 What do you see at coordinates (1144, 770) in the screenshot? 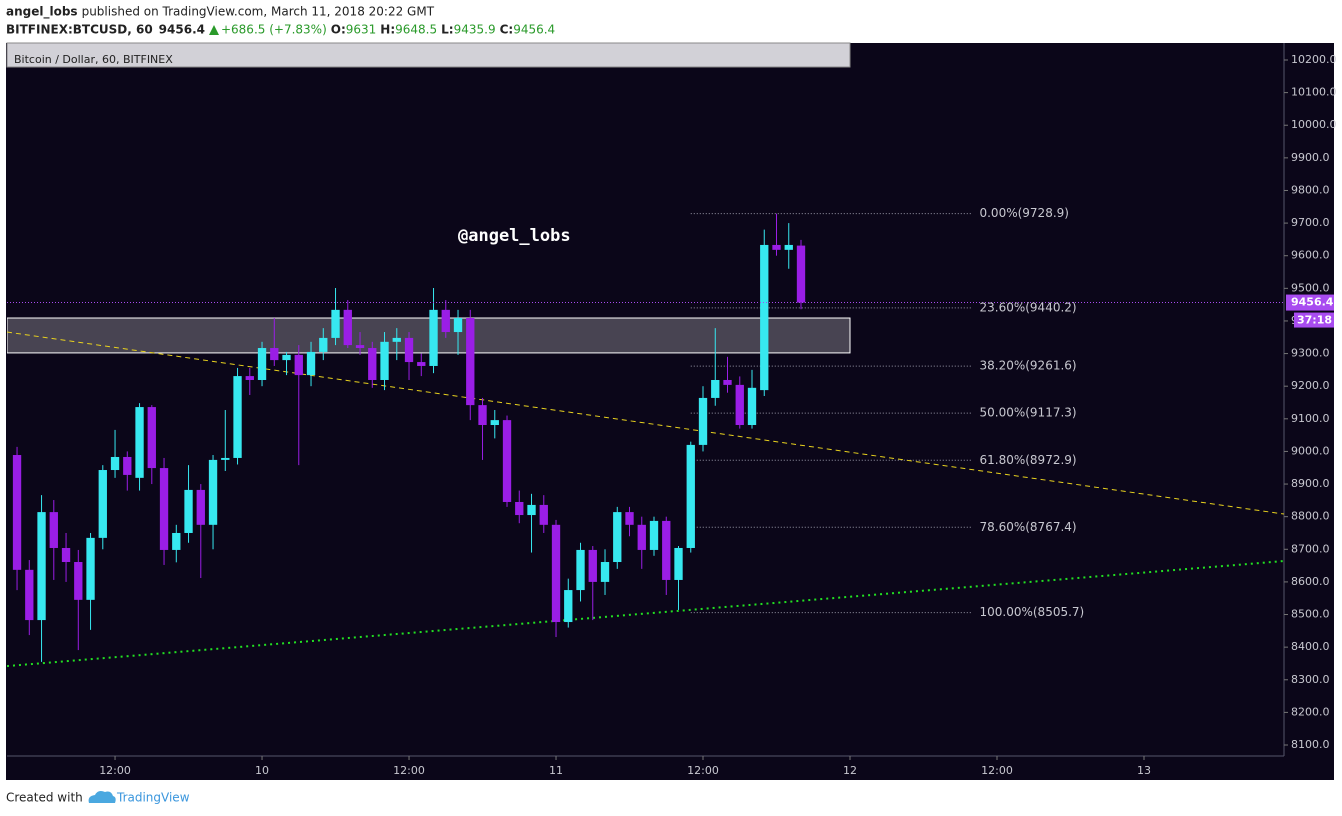
I see `x-tick-label: 13` at bounding box center [1144, 770].